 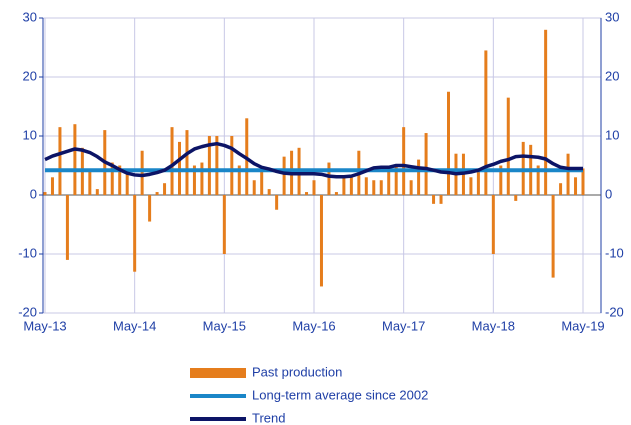 What do you see at coordinates (313, 160) in the screenshot?
I see `line-series` at bounding box center [313, 160].